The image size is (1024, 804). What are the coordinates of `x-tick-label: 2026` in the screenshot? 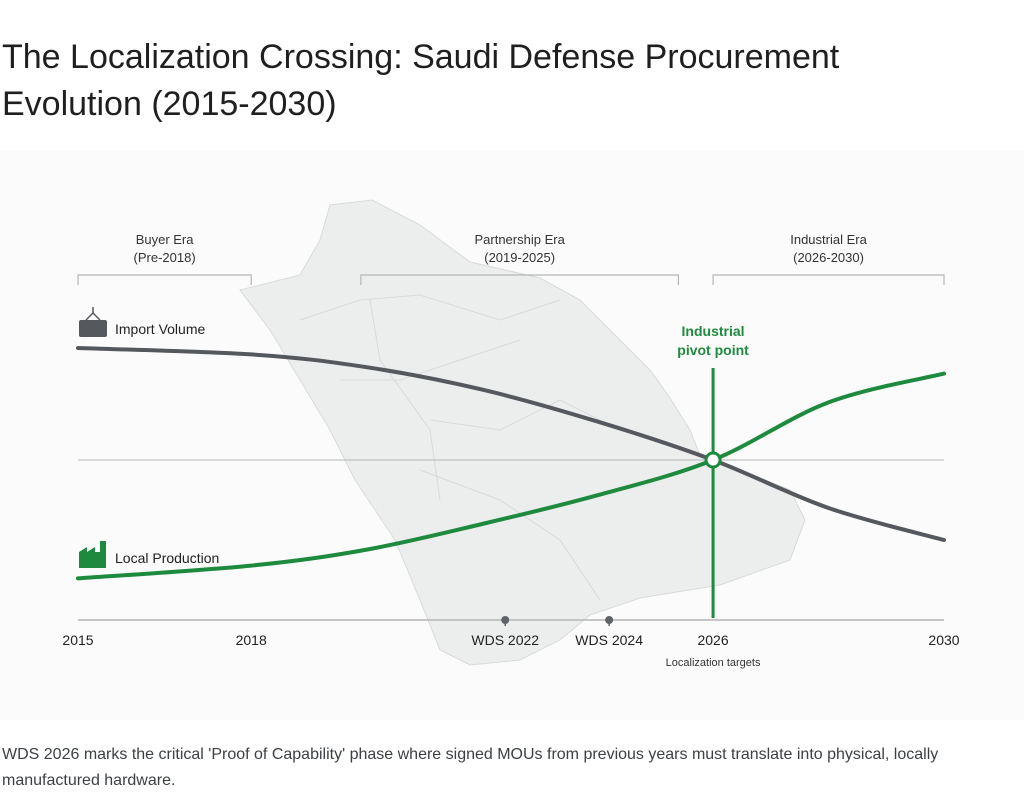 It's located at (712, 640).